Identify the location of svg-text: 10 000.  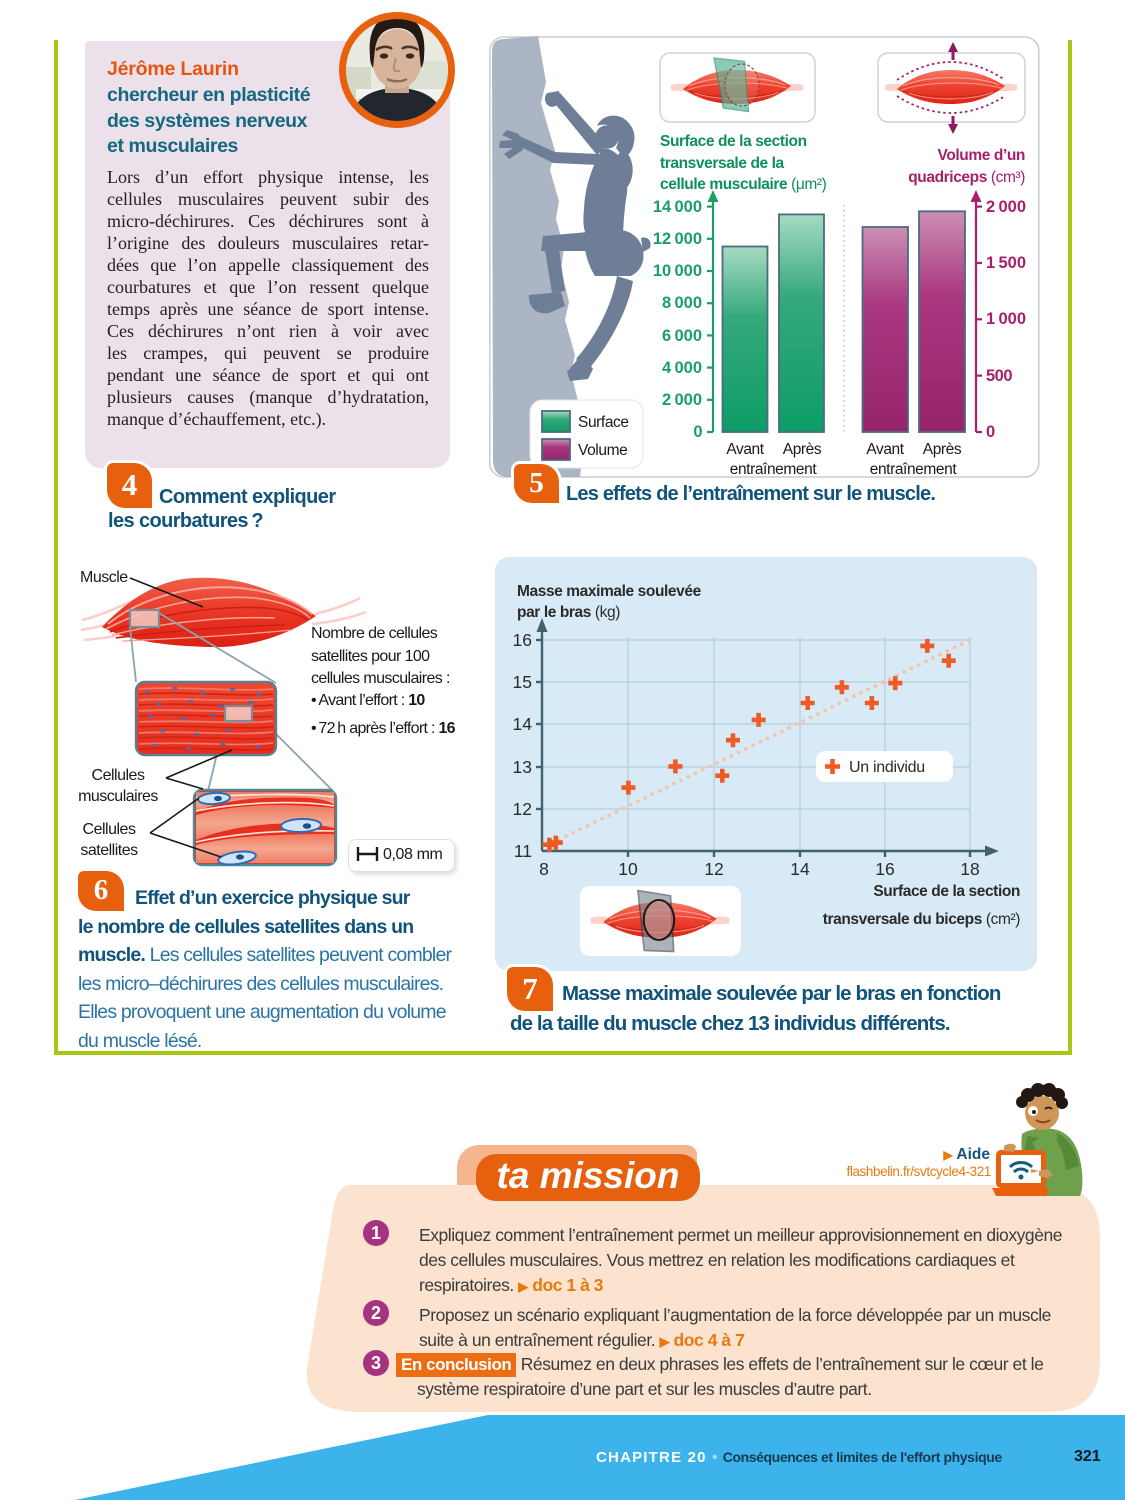
(677, 271).